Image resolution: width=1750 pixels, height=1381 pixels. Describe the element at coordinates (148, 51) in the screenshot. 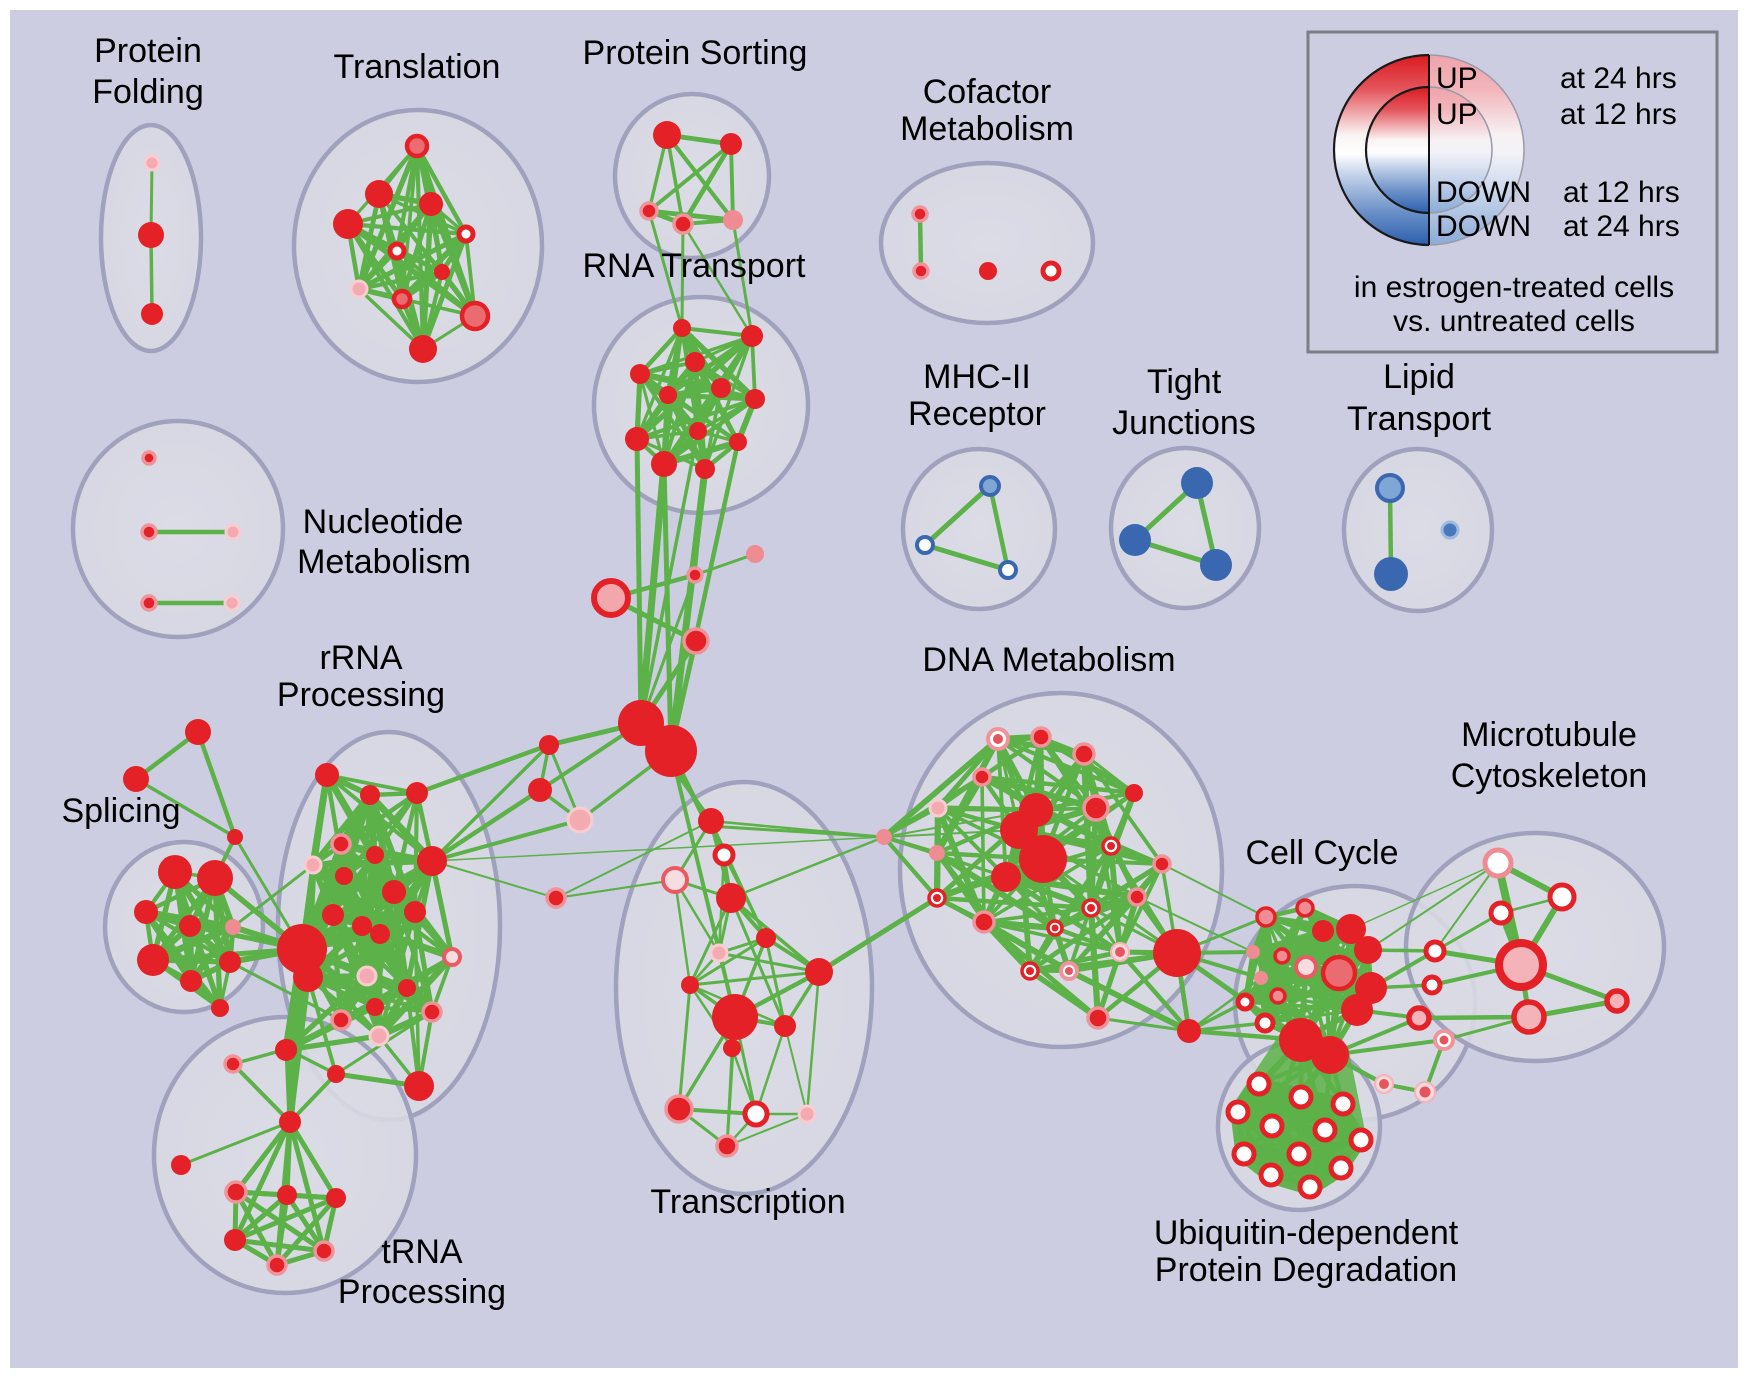

I see `svg-text: Protein` at that location.